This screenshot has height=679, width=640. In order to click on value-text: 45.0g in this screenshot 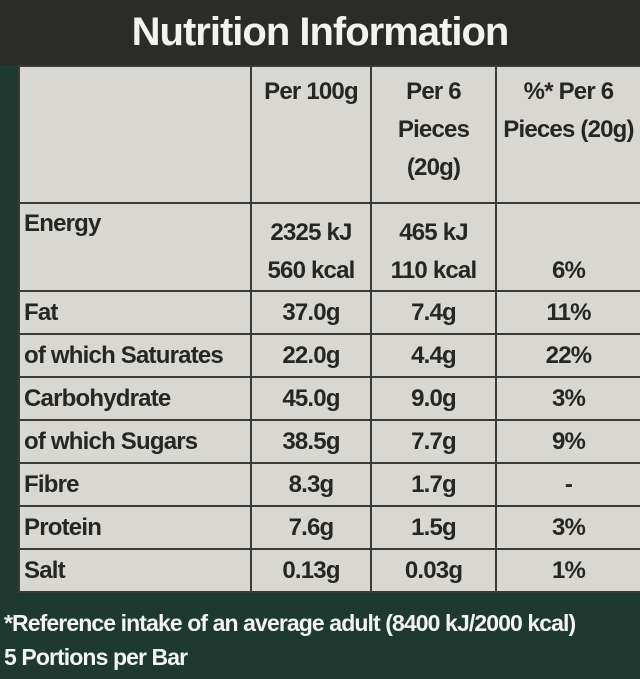, I will do `click(311, 398)`.